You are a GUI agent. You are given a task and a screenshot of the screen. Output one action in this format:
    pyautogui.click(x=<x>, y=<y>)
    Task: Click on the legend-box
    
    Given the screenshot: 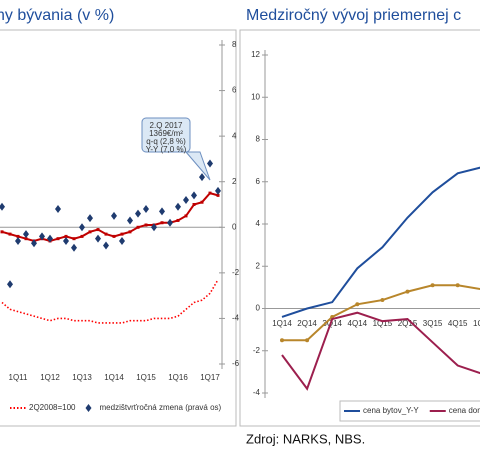 What is the action you would take?
    pyautogui.click(x=409, y=411)
    